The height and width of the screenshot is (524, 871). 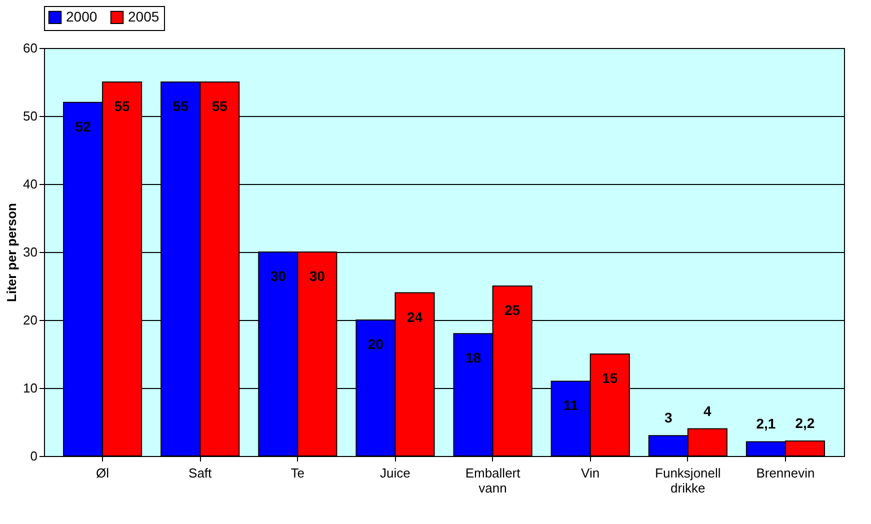 What do you see at coordinates (30, 184) in the screenshot?
I see `y-tick-label: 40` at bounding box center [30, 184].